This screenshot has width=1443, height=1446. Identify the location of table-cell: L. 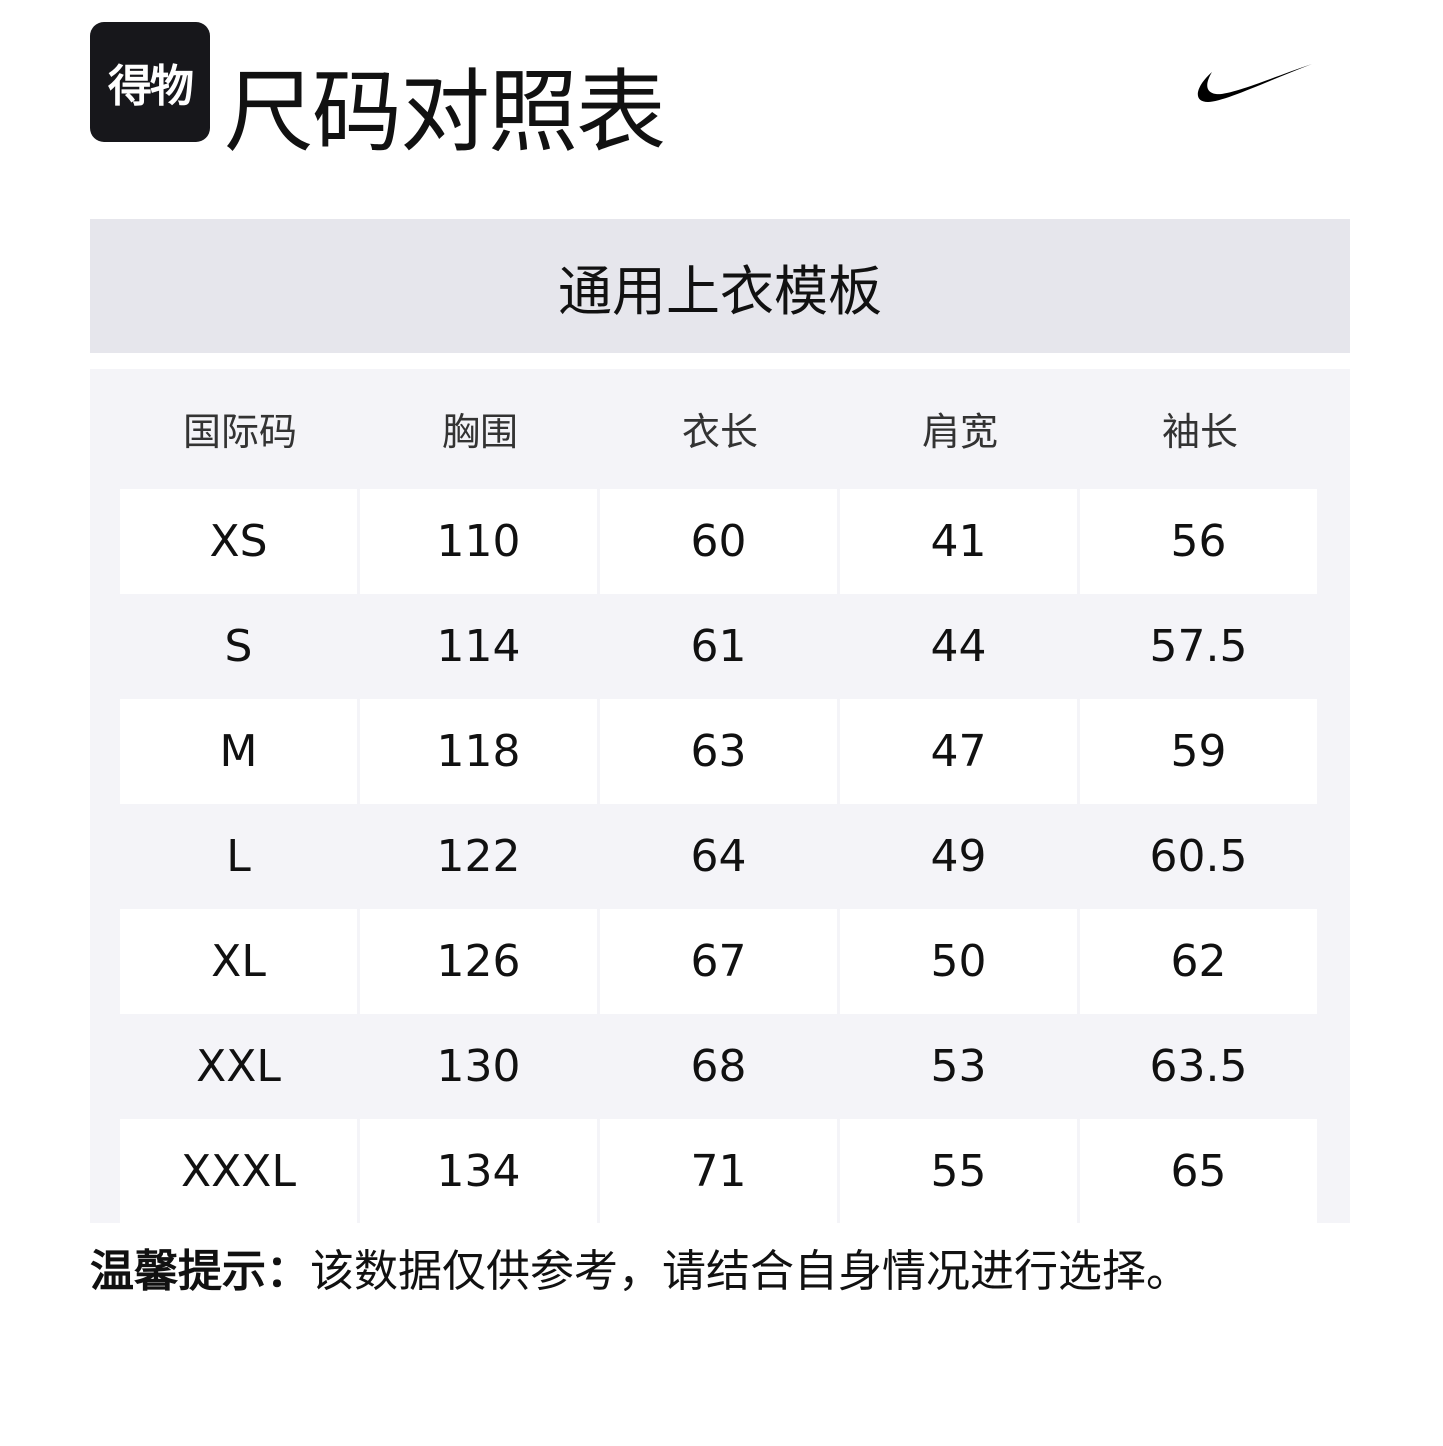
(238, 856).